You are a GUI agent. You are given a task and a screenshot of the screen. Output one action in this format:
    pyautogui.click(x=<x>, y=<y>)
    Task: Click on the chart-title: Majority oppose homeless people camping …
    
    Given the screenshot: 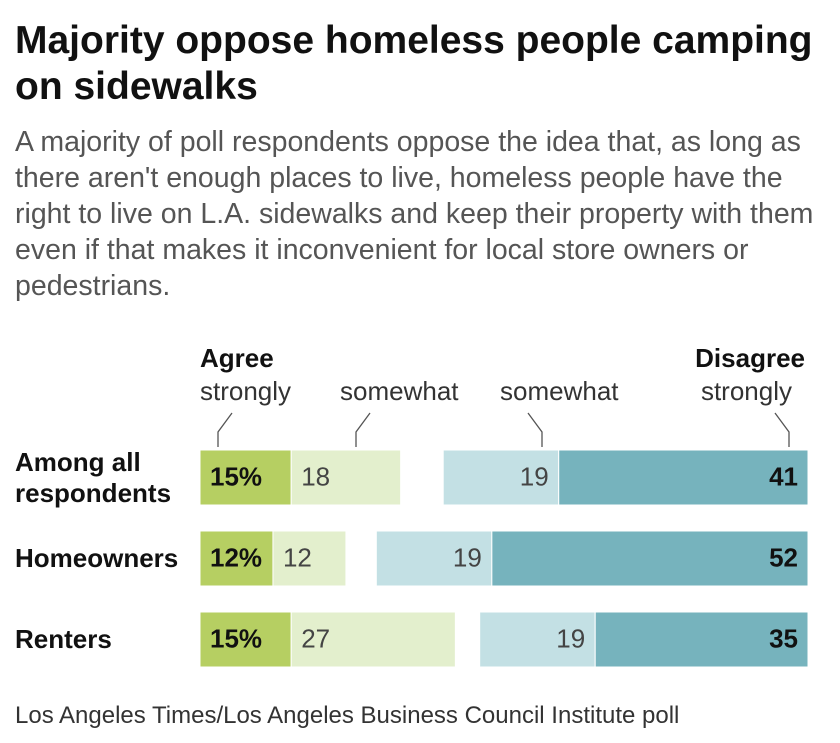 What is the action you would take?
    pyautogui.click(x=414, y=63)
    